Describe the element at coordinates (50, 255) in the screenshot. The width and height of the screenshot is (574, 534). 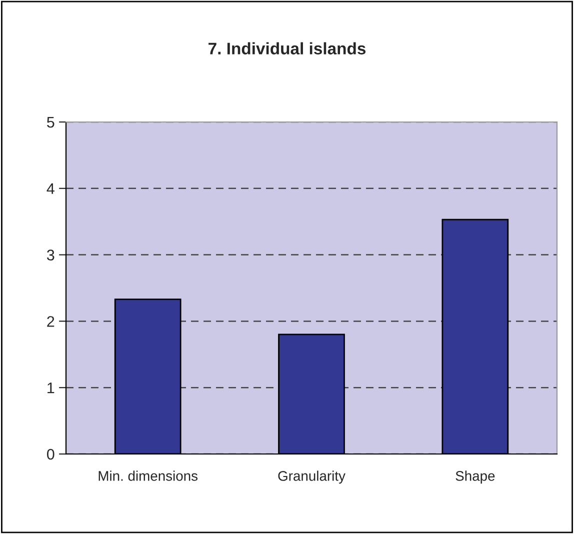
I see `y-tick-label: 3` at that location.